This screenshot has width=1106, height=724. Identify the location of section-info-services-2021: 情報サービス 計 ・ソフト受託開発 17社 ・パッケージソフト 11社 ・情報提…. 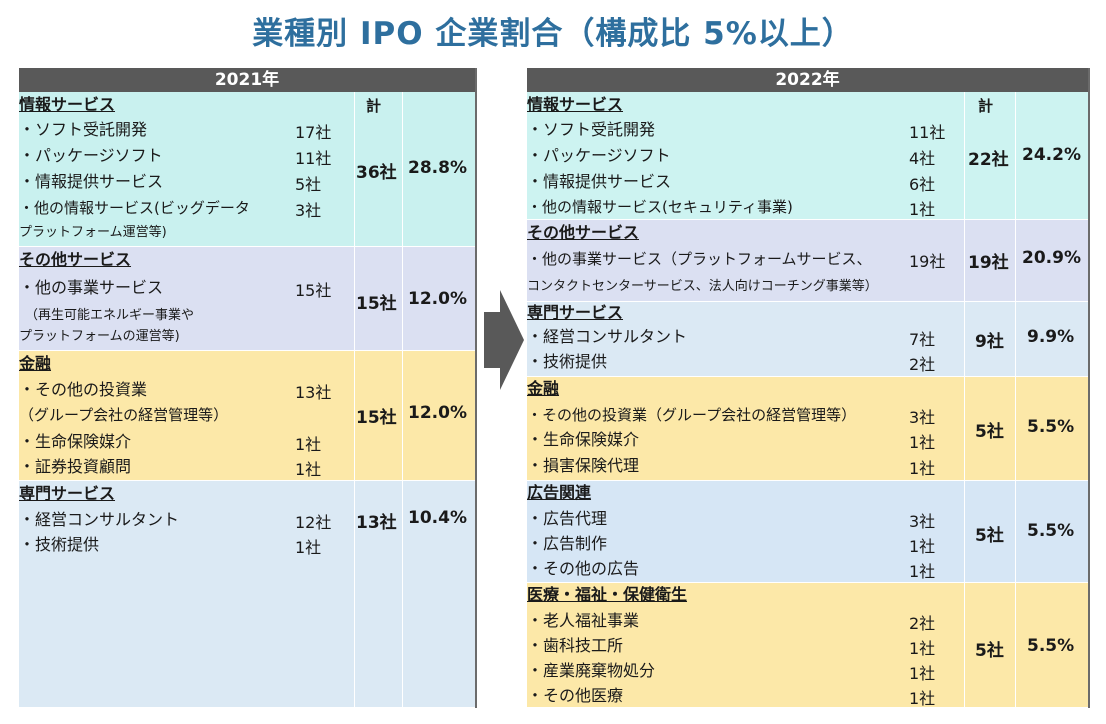
(247, 169).